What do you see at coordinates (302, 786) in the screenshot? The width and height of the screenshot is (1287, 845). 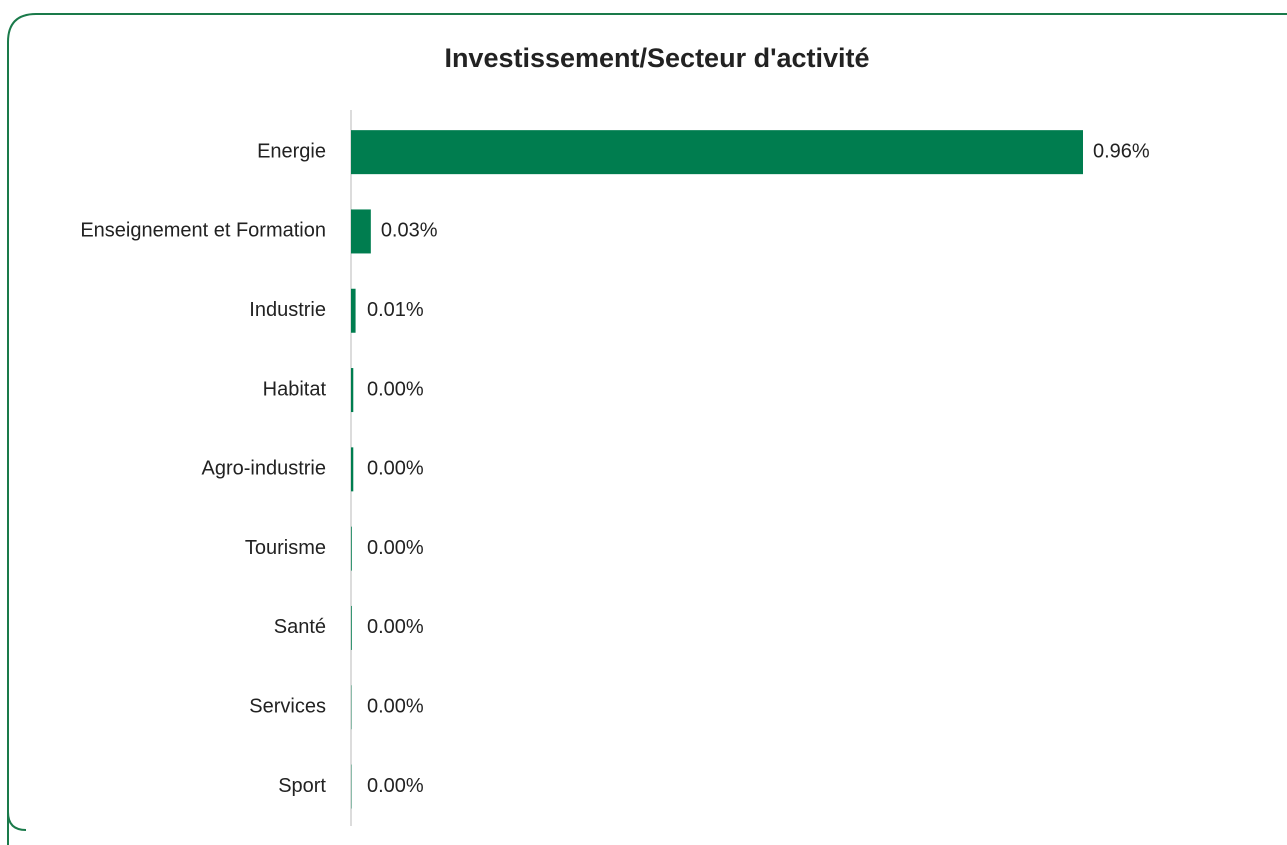 I see `category-label: Sport` at bounding box center [302, 786].